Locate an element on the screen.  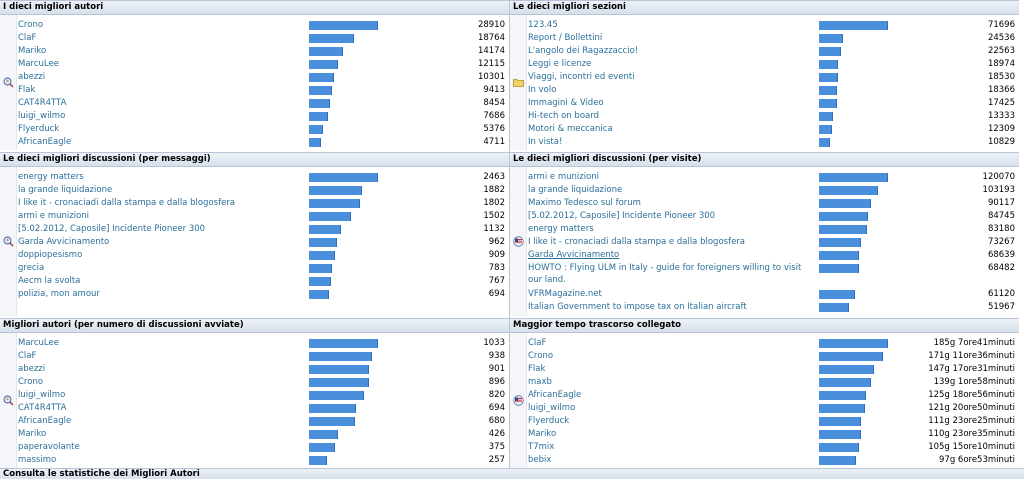
item-link: maxb is located at coordinates (540, 382).